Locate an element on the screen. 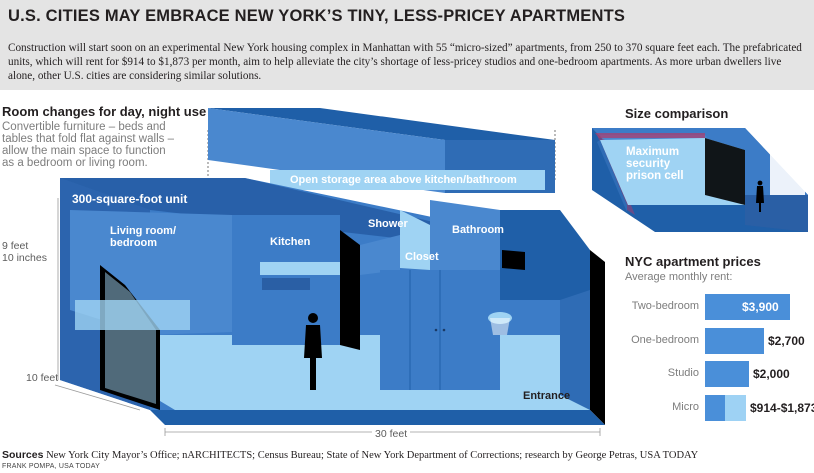 The height and width of the screenshot is (473, 814). room-description-line-1: Convertible furniture – beds and is located at coordinates (84, 127).